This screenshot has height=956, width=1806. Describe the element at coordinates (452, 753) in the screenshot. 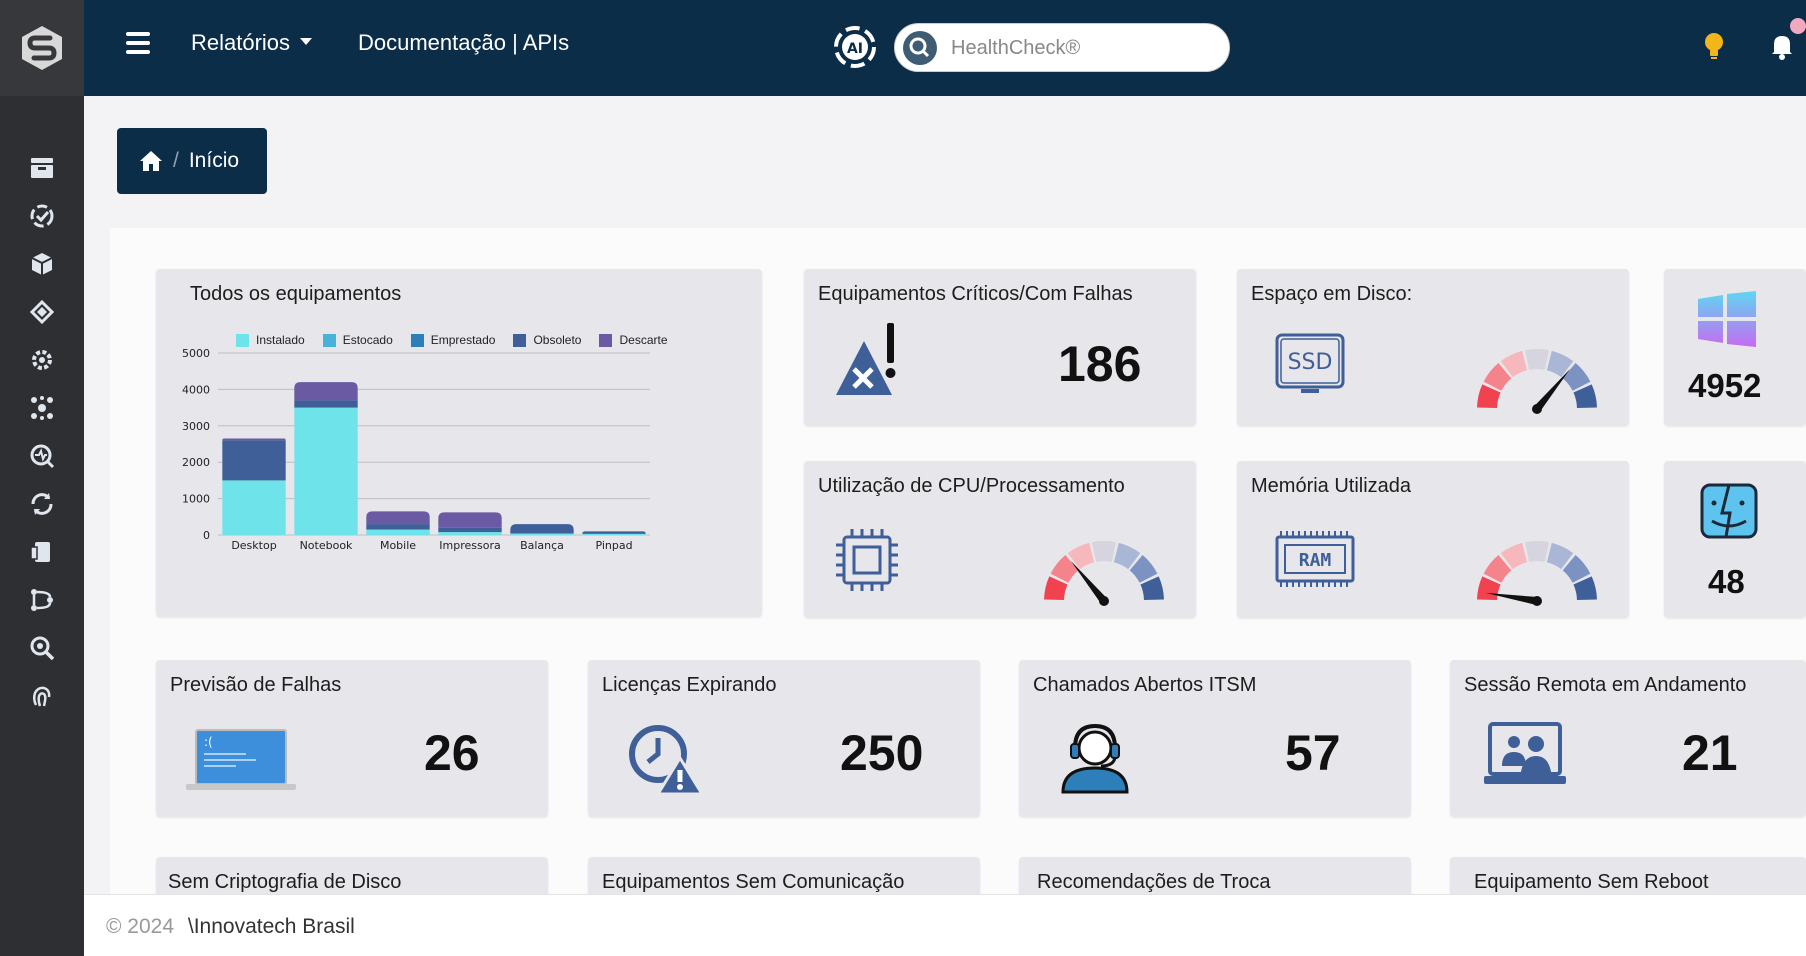

I see `failure-forecast-count: 26` at that location.